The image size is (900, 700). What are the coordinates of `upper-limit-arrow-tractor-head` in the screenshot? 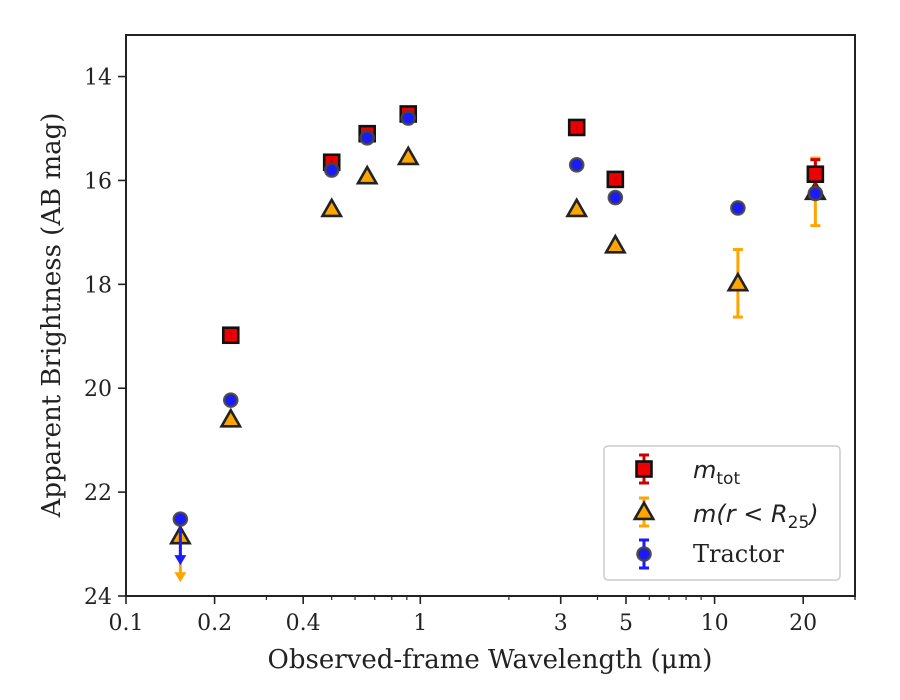 It's located at (180, 560).